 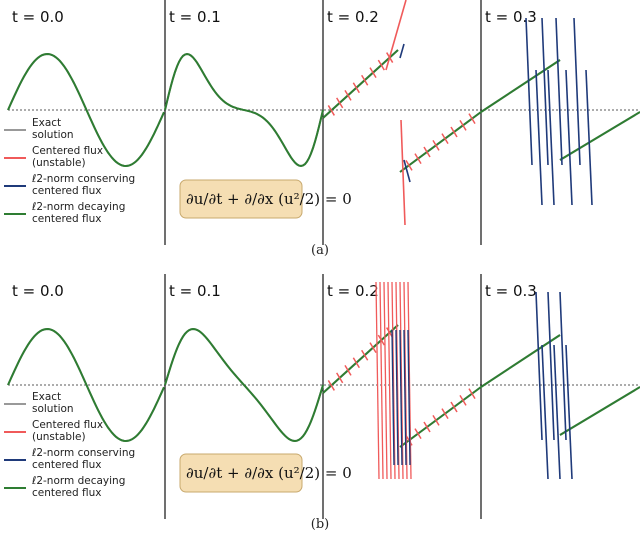 What do you see at coordinates (320, 250) in the screenshot?
I see `caption-a: (a)` at bounding box center [320, 250].